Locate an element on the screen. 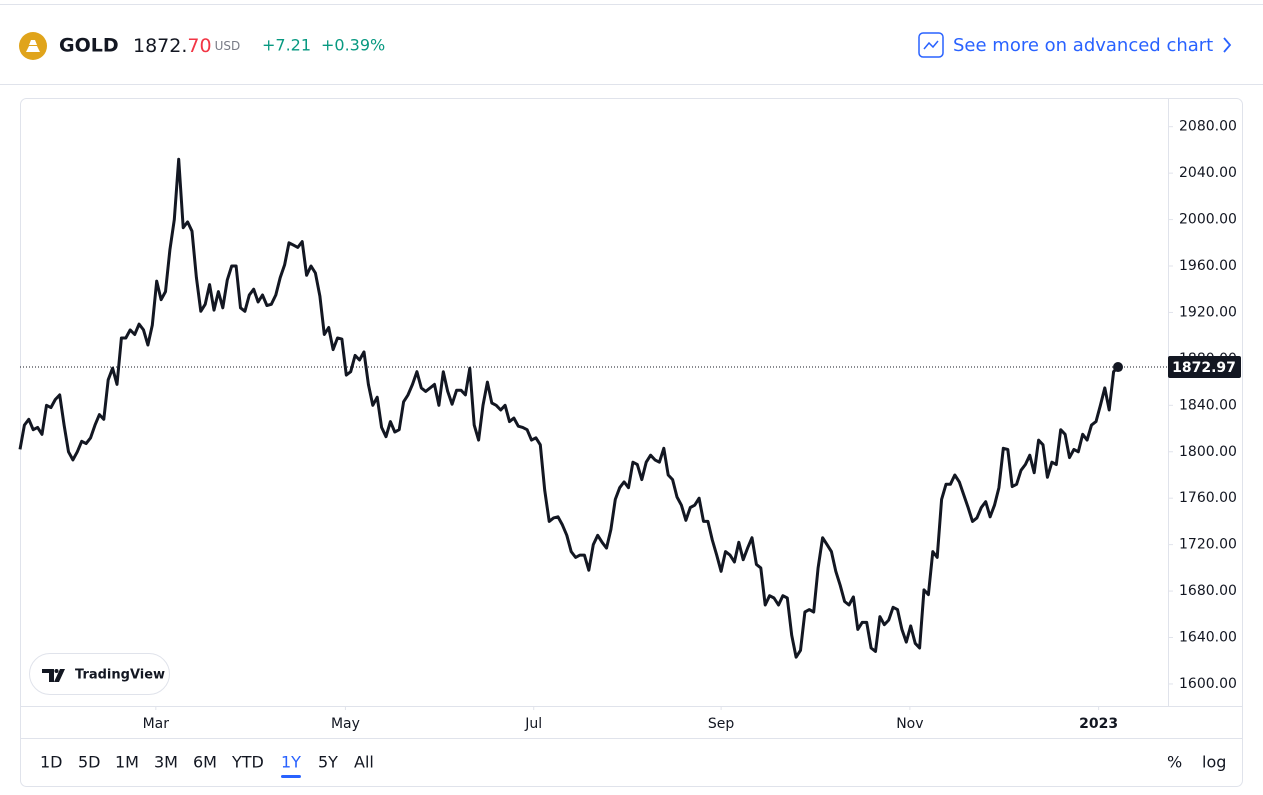  range-button: YTD is located at coordinates (247, 762).